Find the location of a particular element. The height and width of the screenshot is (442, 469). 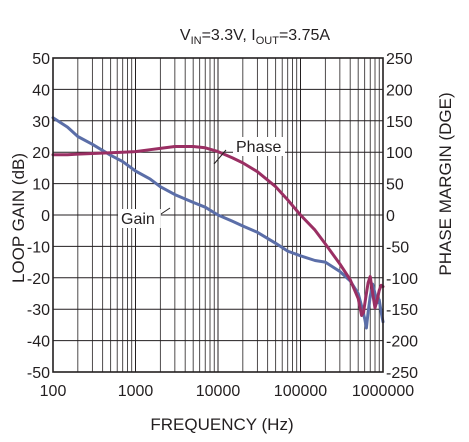

phase-annotation-label: Phase is located at coordinates (258, 147).